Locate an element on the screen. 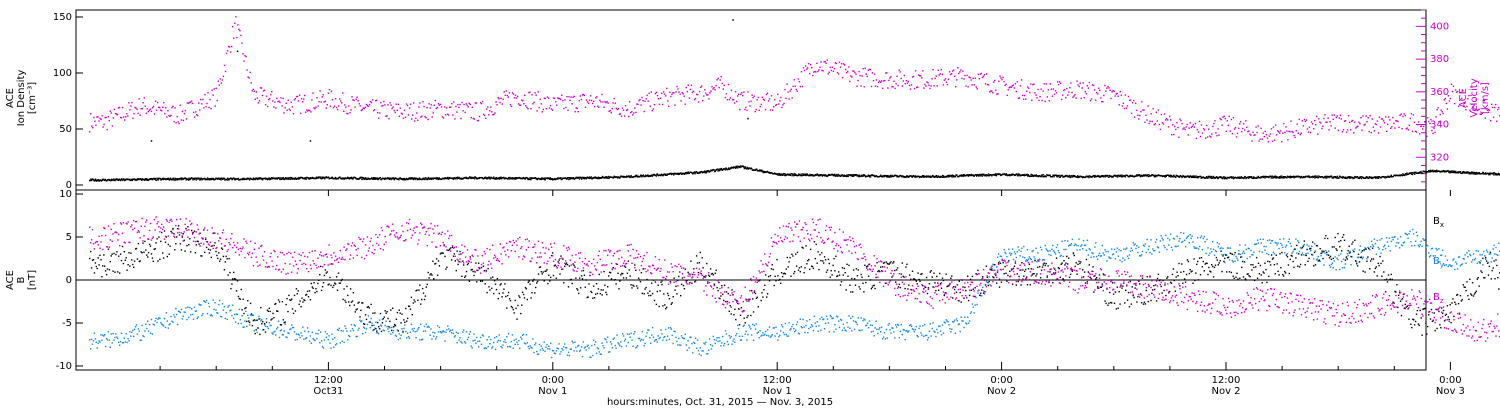 The height and width of the screenshot is (410, 1500). bottom-left-ytick-label: -5 is located at coordinates (67, 323).